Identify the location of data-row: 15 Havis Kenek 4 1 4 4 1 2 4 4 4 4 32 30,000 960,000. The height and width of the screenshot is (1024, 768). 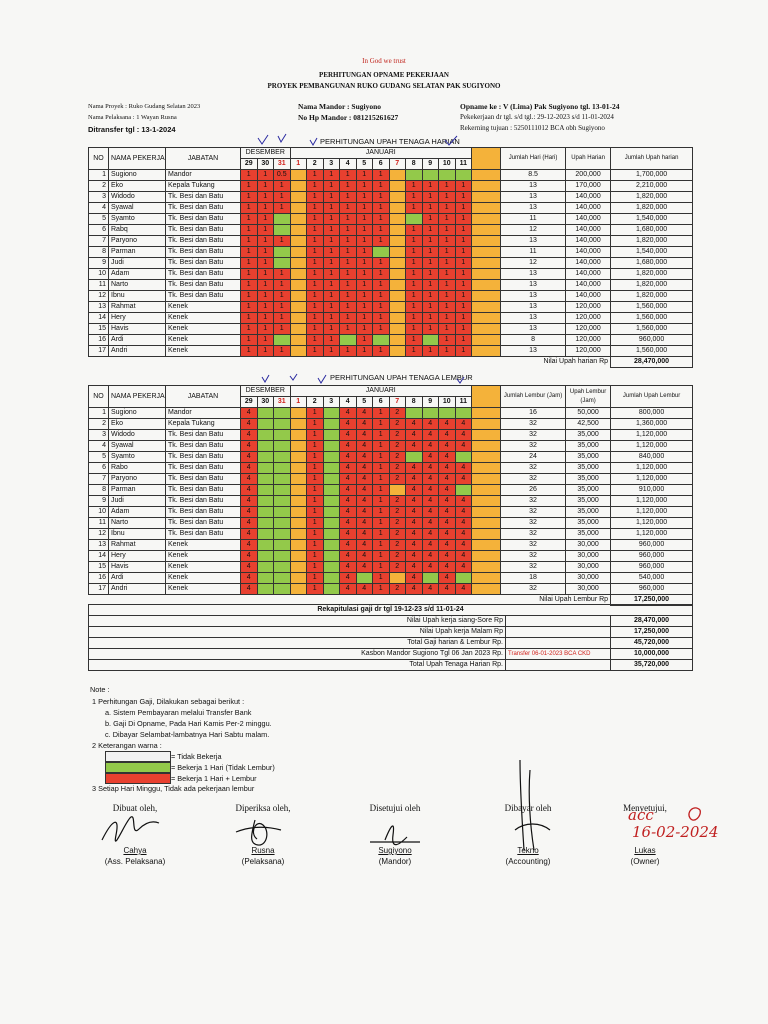
(391, 567).